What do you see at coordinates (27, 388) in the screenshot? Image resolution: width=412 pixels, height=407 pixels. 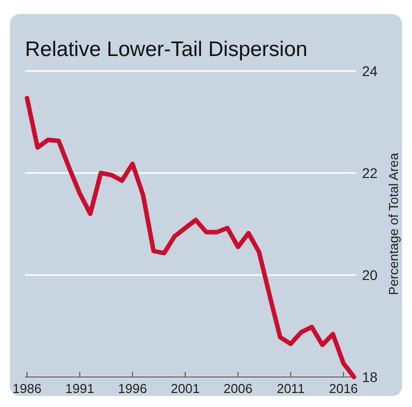 I see `x-tick-label: 1986` at bounding box center [27, 388].